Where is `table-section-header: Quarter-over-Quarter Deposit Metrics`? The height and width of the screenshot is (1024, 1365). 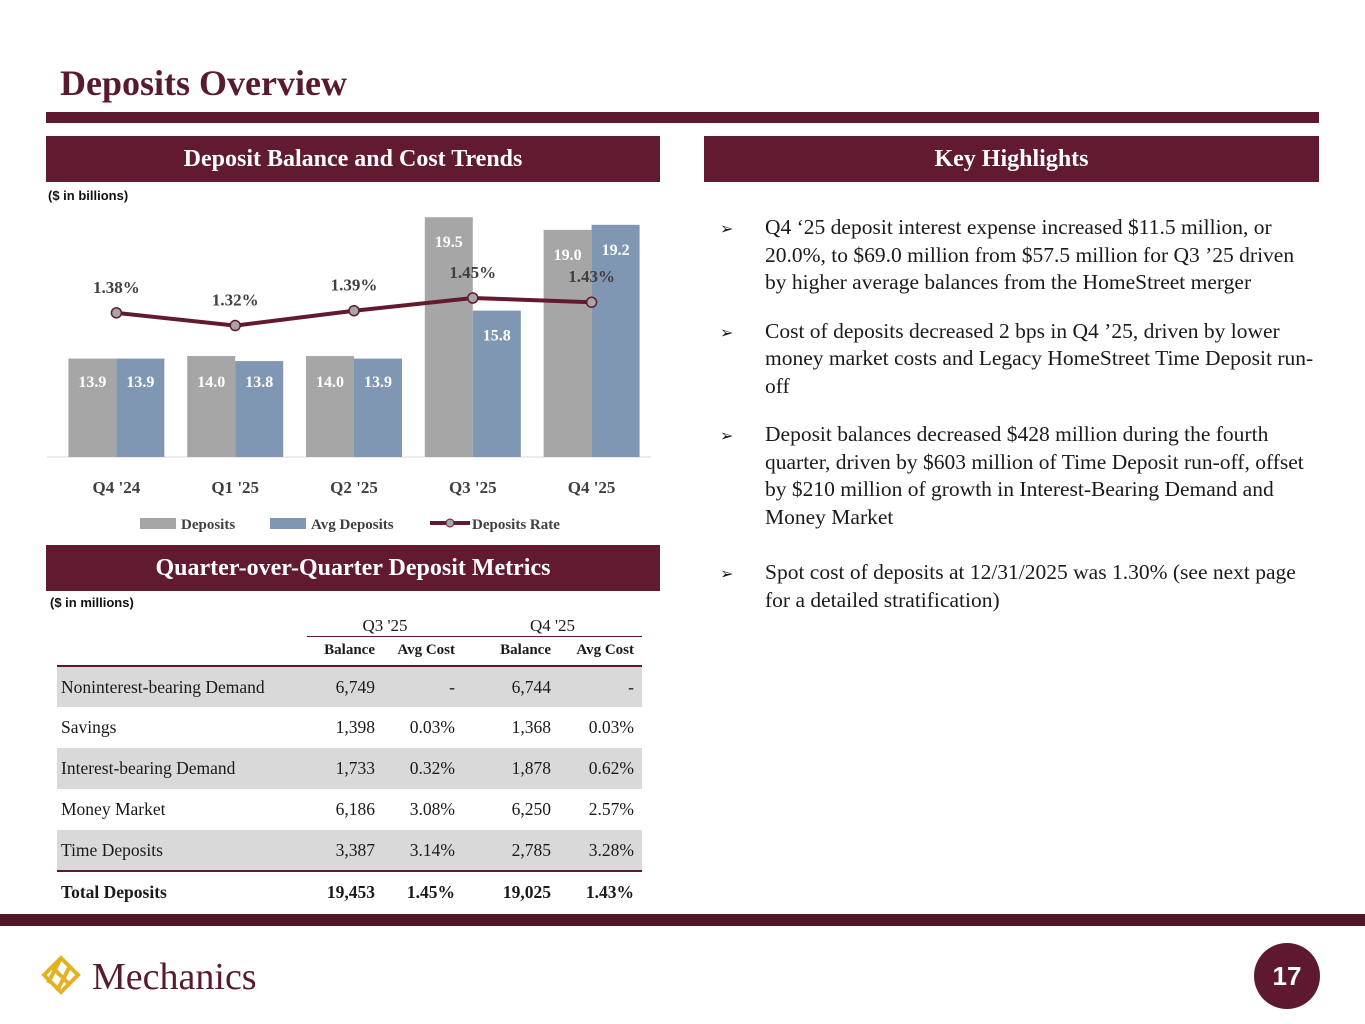
table-section-header: Quarter-over-Quarter Deposit Metrics is located at coordinates (353, 568).